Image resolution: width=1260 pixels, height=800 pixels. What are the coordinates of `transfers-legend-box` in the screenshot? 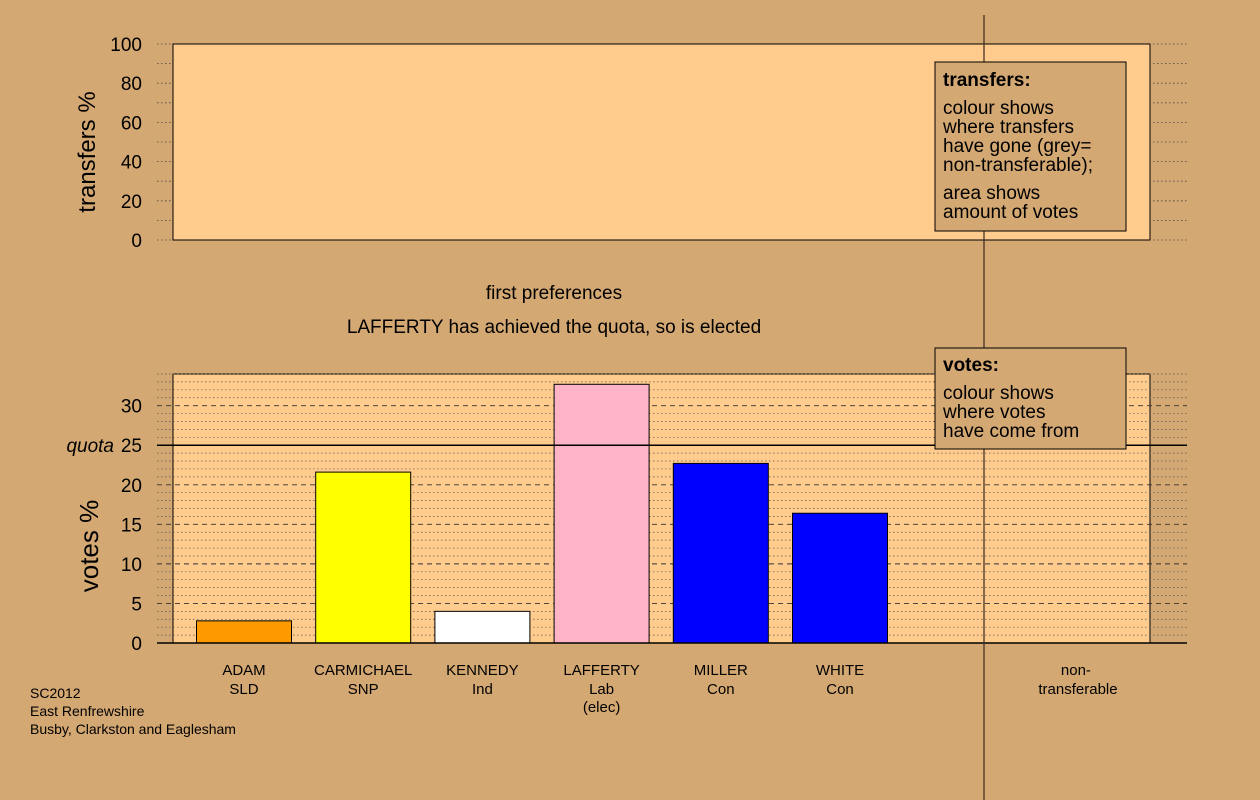 It's located at (1030, 146).